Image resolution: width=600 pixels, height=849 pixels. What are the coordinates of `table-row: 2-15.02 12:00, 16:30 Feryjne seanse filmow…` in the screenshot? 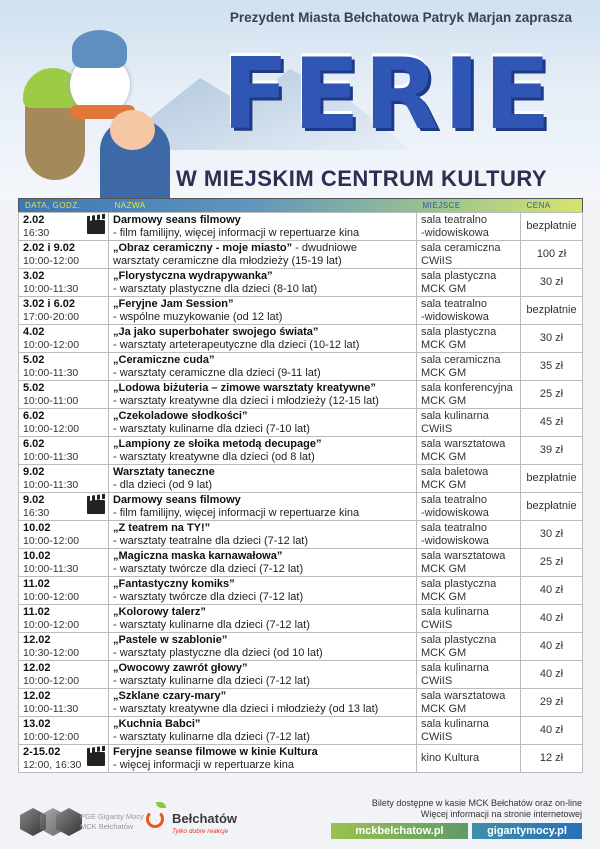 It's located at (300, 758).